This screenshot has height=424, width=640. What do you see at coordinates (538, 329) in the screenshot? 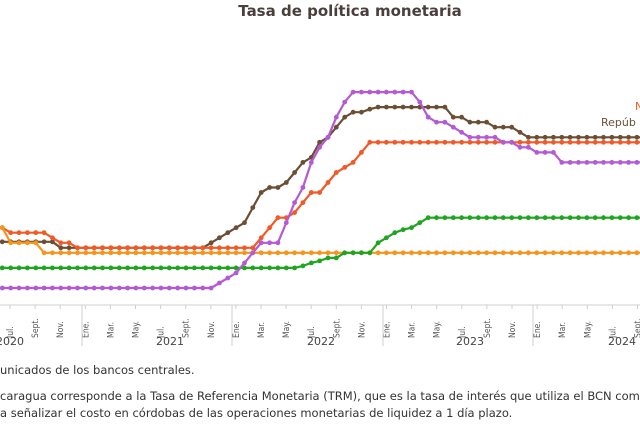
I see `x-tick-label: Ene.` at bounding box center [538, 329].